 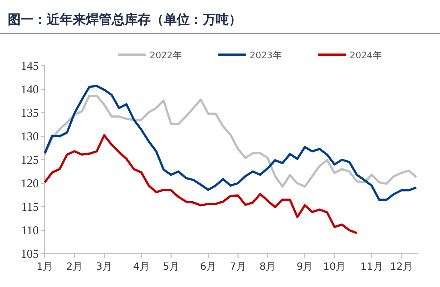 I want to click on x-tick-label: 5月, so click(x=171, y=267).